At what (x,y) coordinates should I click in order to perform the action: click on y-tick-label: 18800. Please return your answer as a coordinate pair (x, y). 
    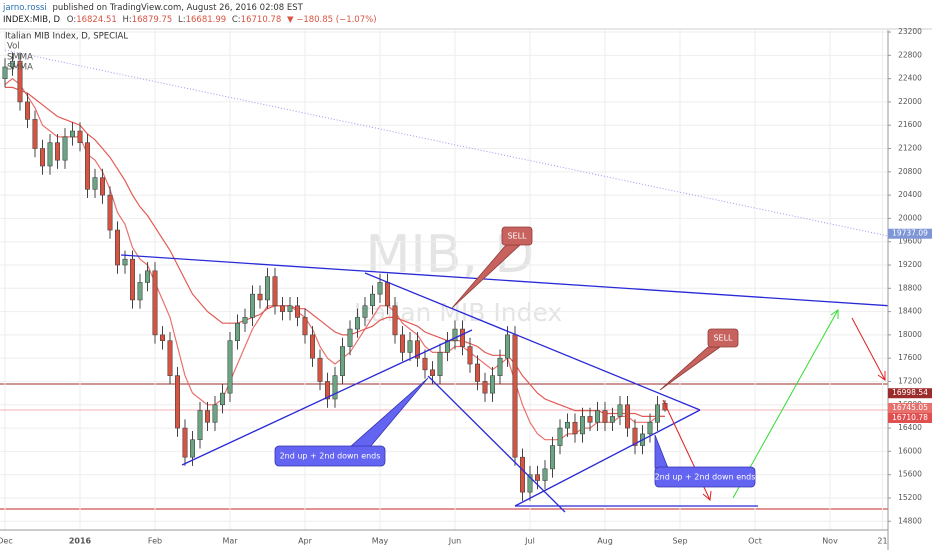
    Looking at the image, I should click on (910, 287).